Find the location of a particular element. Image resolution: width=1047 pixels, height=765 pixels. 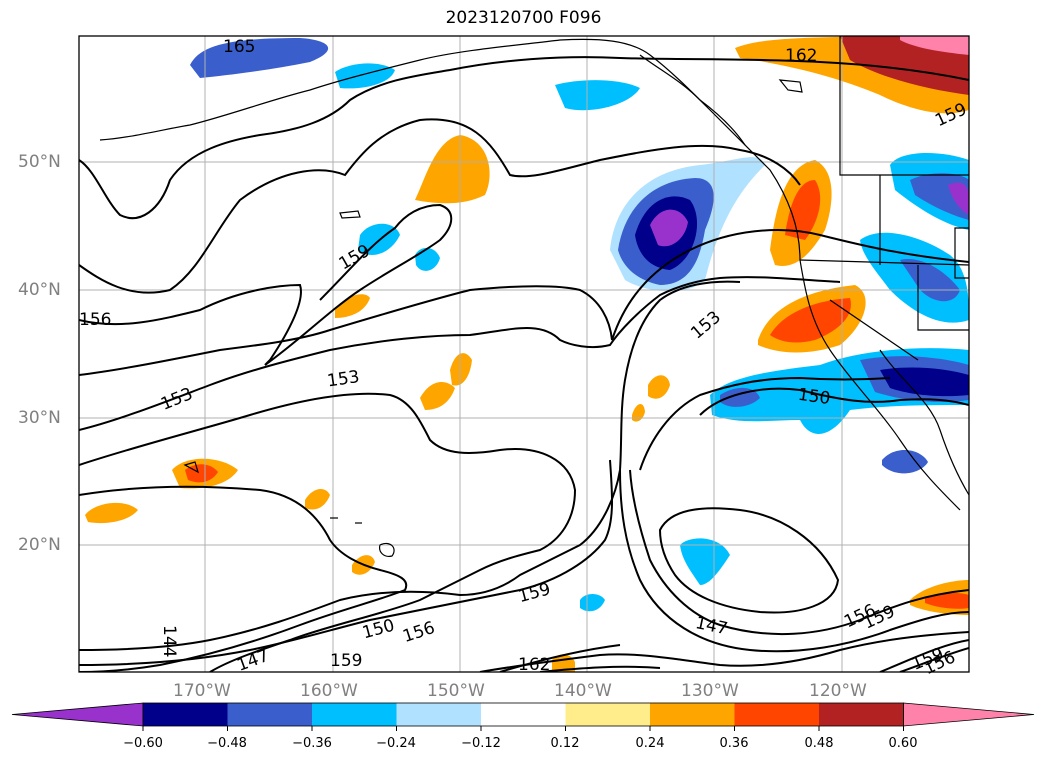

colorbar-frame is located at coordinates (523, 714).